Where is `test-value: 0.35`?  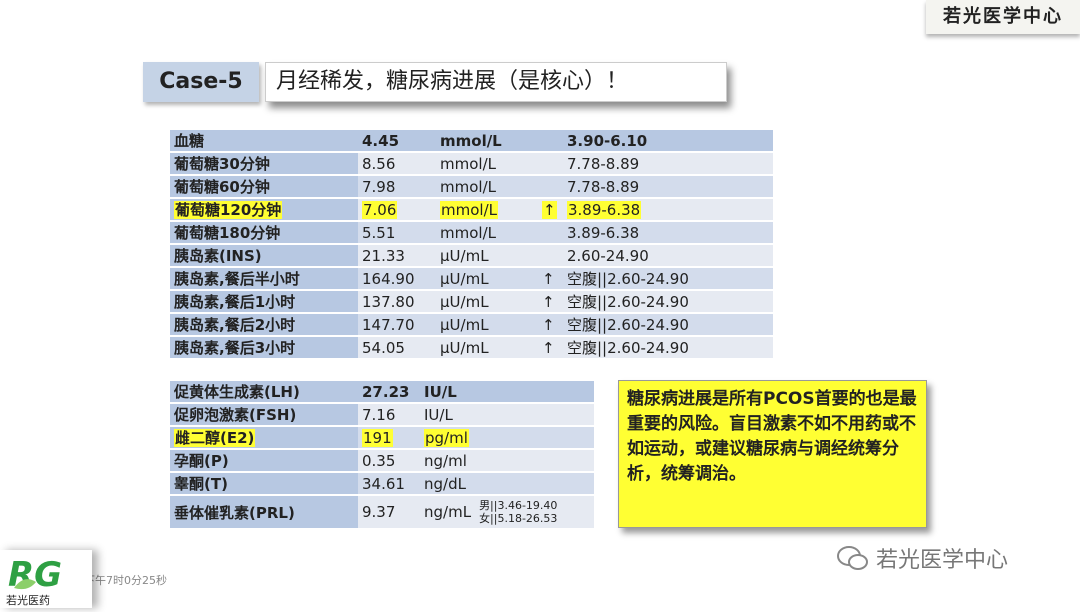
test-value: 0.35 is located at coordinates (389, 460).